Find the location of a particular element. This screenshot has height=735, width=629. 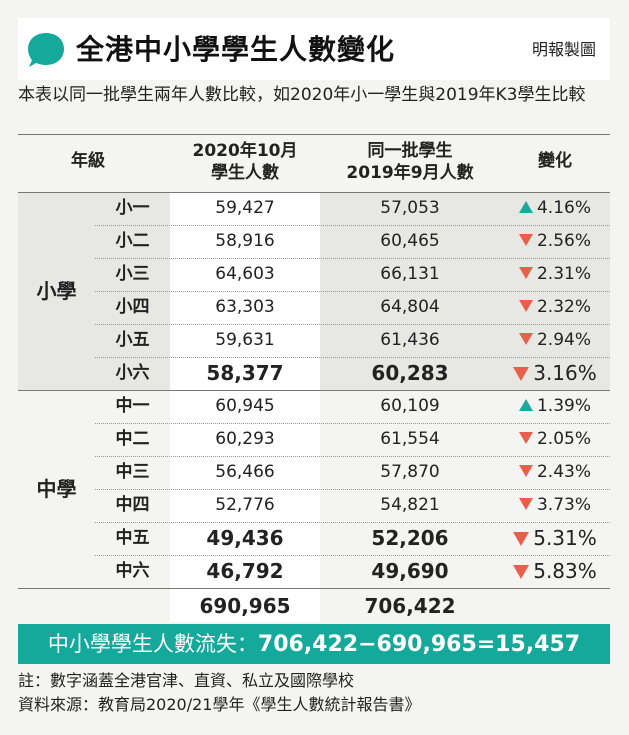

row-change-value: 2.31% is located at coordinates (563, 274).